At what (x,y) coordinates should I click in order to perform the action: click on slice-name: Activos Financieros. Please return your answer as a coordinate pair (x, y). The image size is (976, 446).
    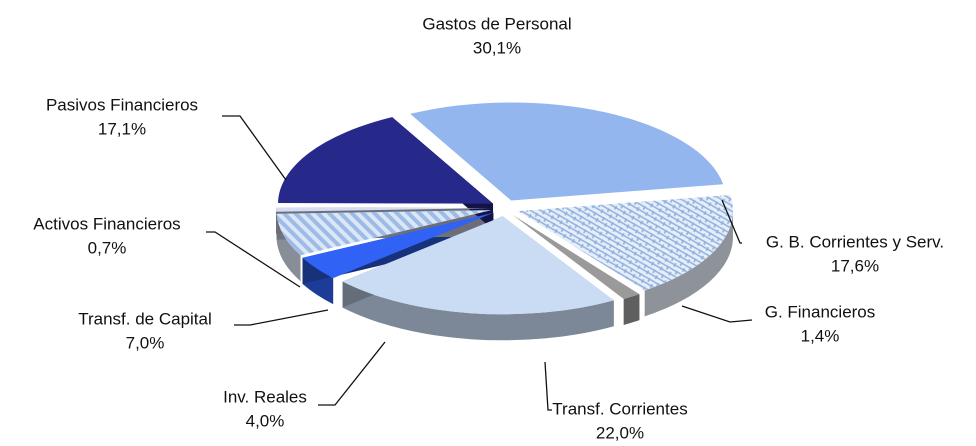
    Looking at the image, I should click on (106, 223).